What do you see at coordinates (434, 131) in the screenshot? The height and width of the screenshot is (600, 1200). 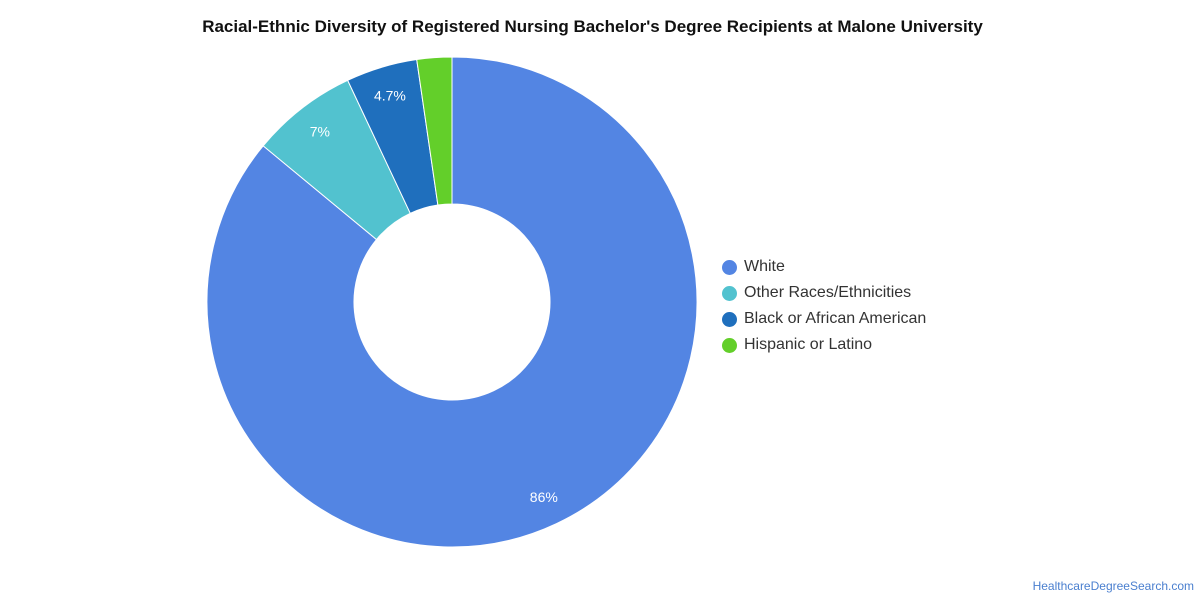 I see `donut-slice-hispanic-or-latino` at bounding box center [434, 131].